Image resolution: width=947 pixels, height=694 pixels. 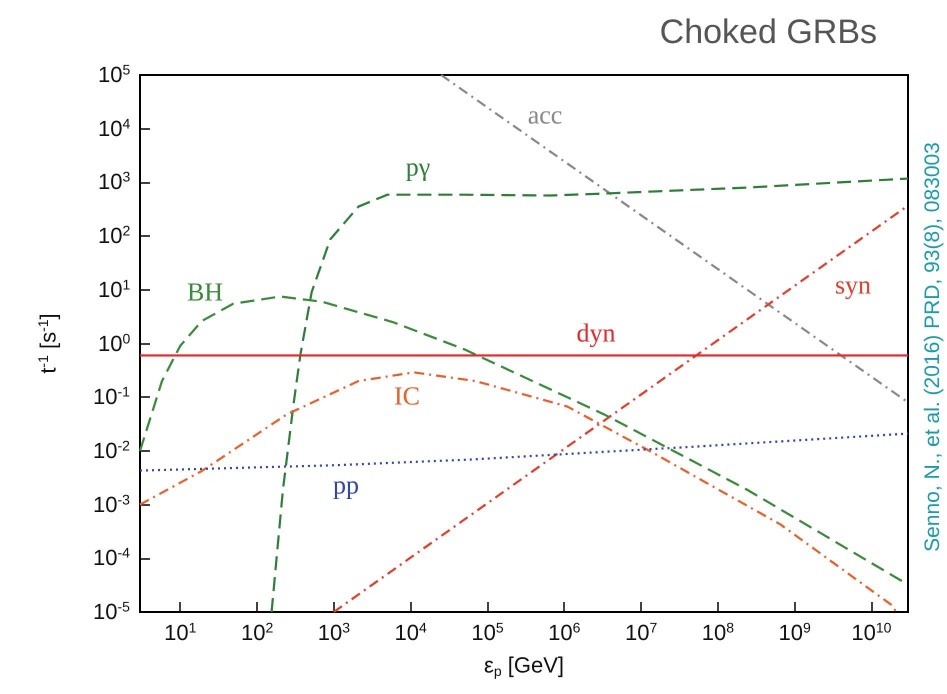 What do you see at coordinates (111, 611) in the screenshot?
I see `y-tick-label: 10$^{-5}$` at bounding box center [111, 611].